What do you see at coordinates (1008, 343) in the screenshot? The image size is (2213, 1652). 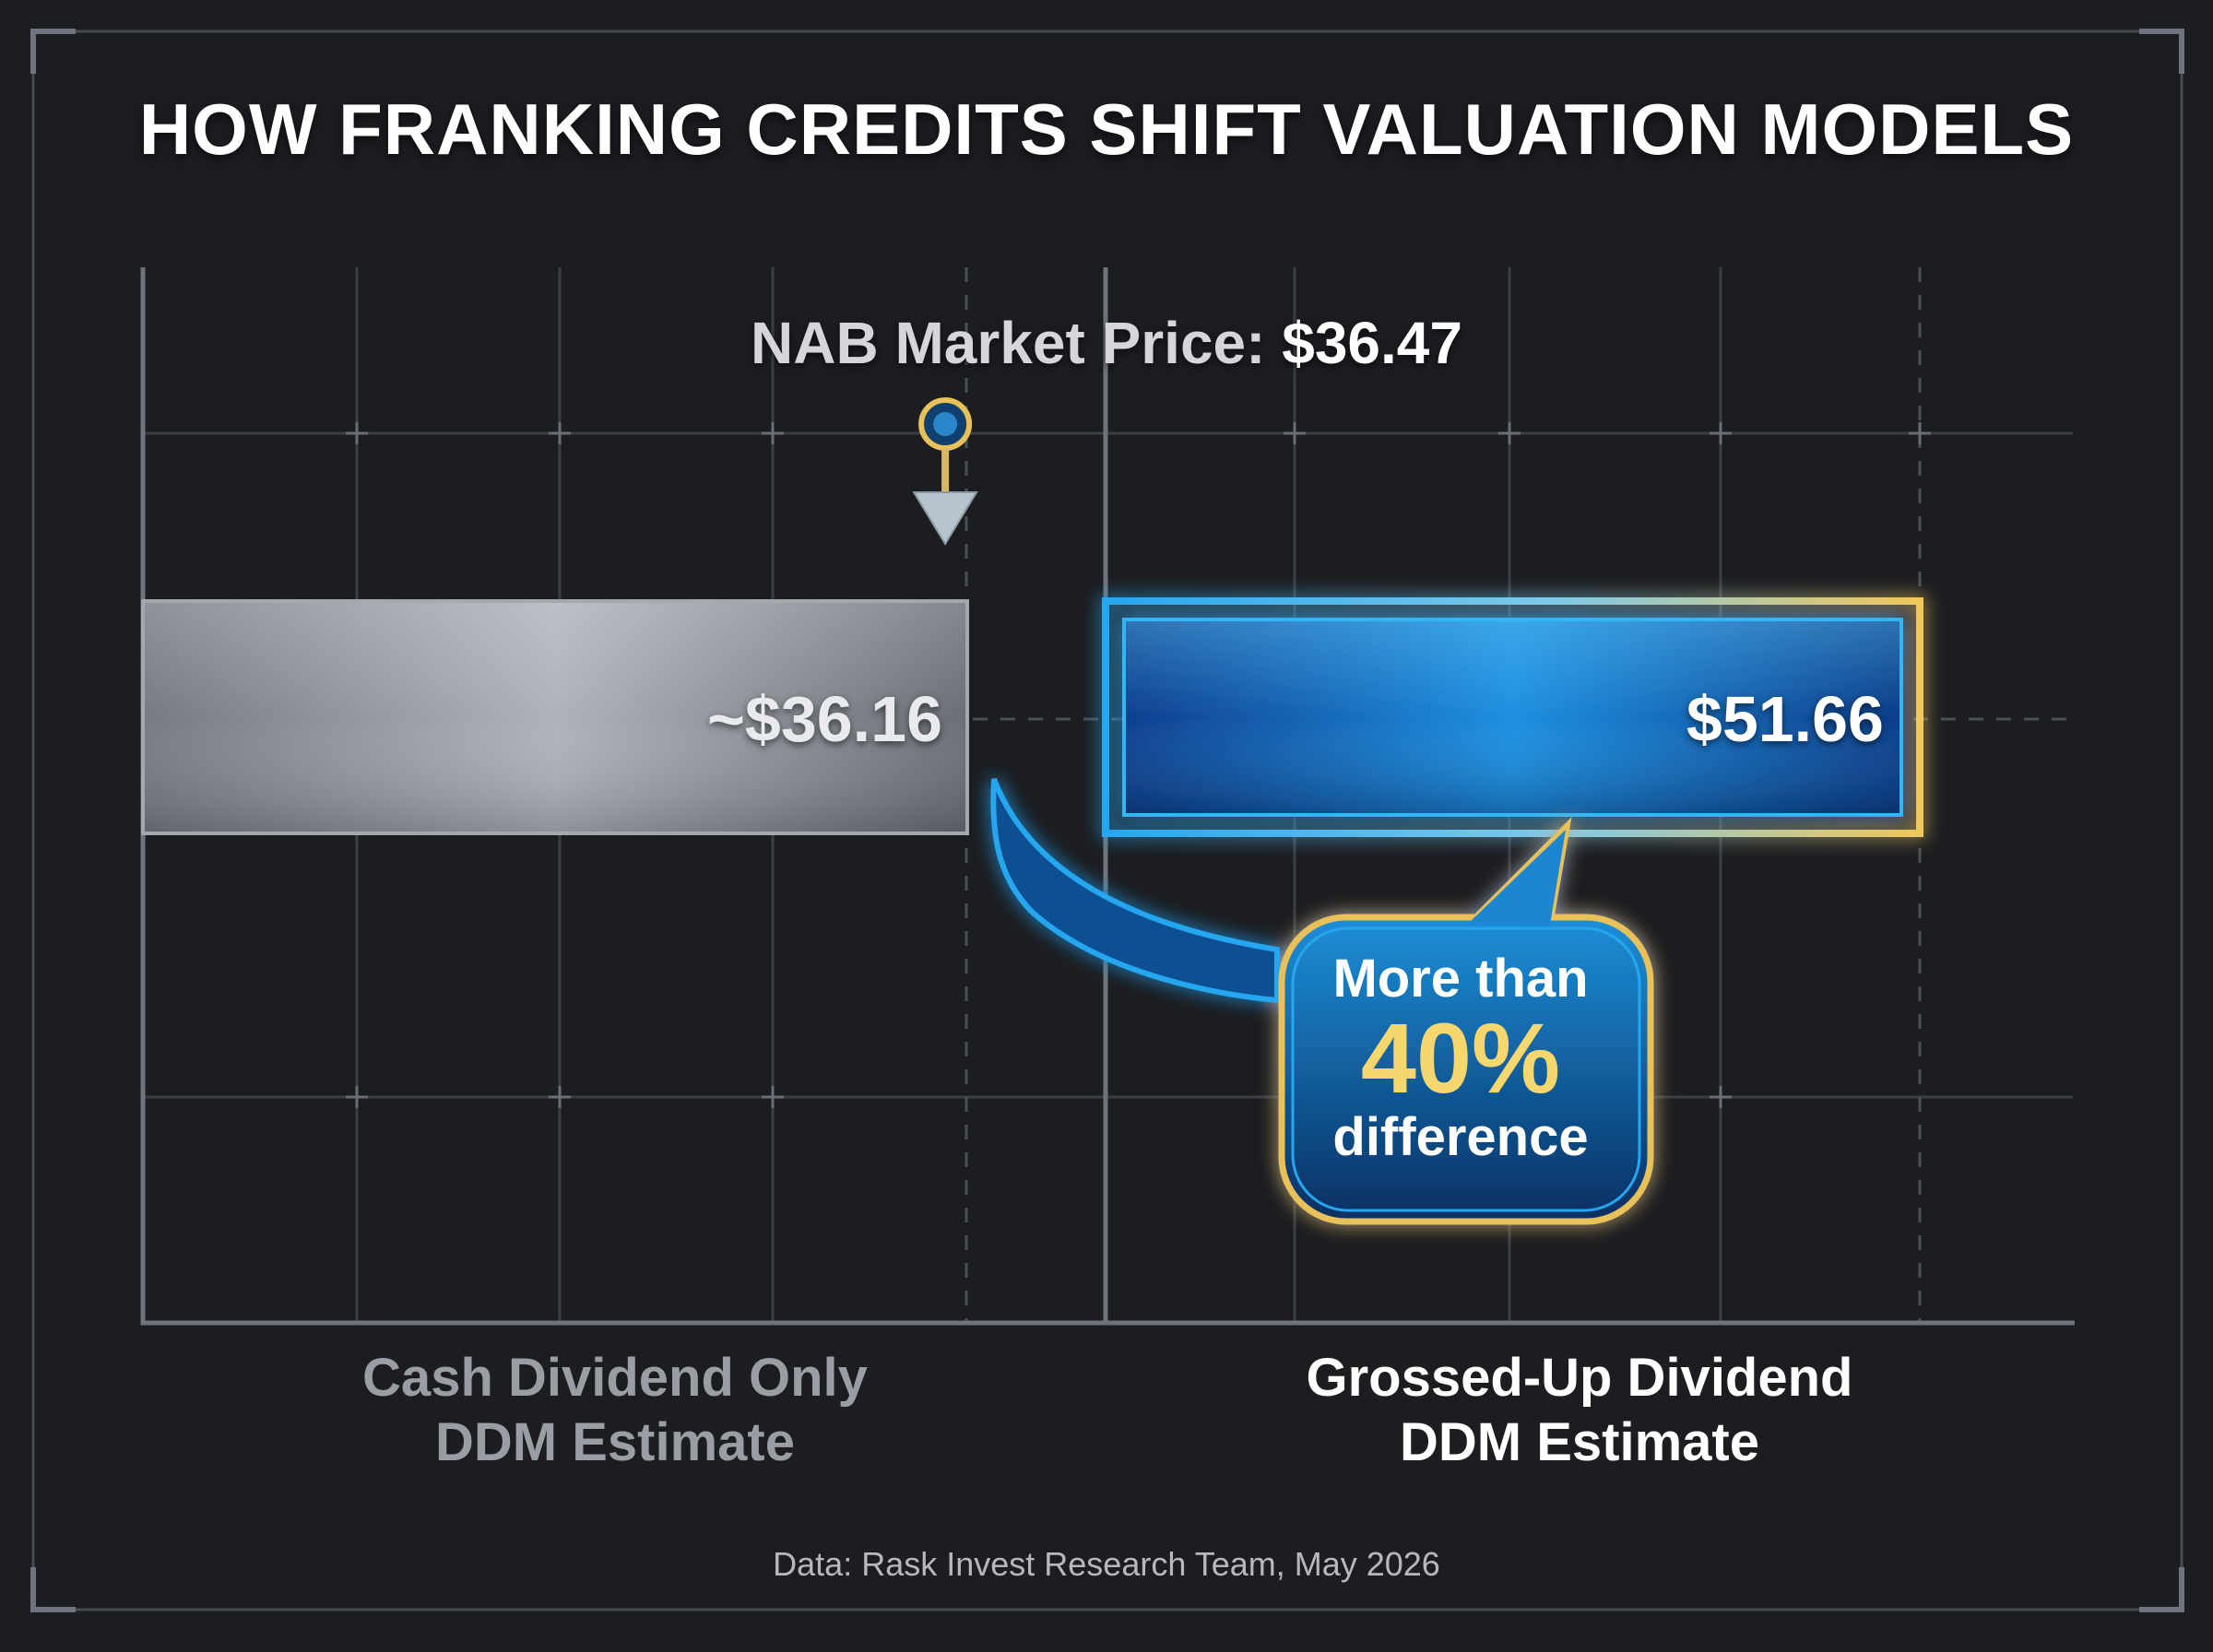 I see `market-price-caption: NAB Market Price:` at bounding box center [1008, 343].